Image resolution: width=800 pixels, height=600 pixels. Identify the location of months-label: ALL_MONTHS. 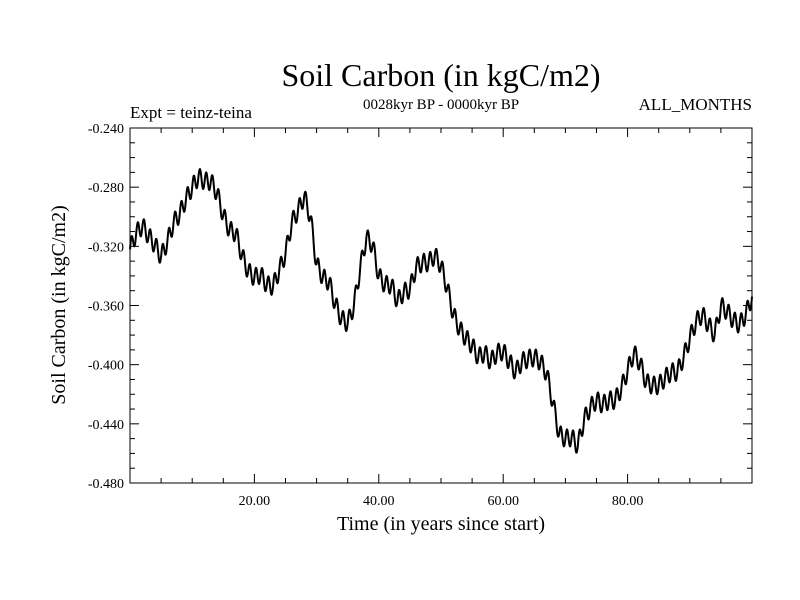
(695, 104).